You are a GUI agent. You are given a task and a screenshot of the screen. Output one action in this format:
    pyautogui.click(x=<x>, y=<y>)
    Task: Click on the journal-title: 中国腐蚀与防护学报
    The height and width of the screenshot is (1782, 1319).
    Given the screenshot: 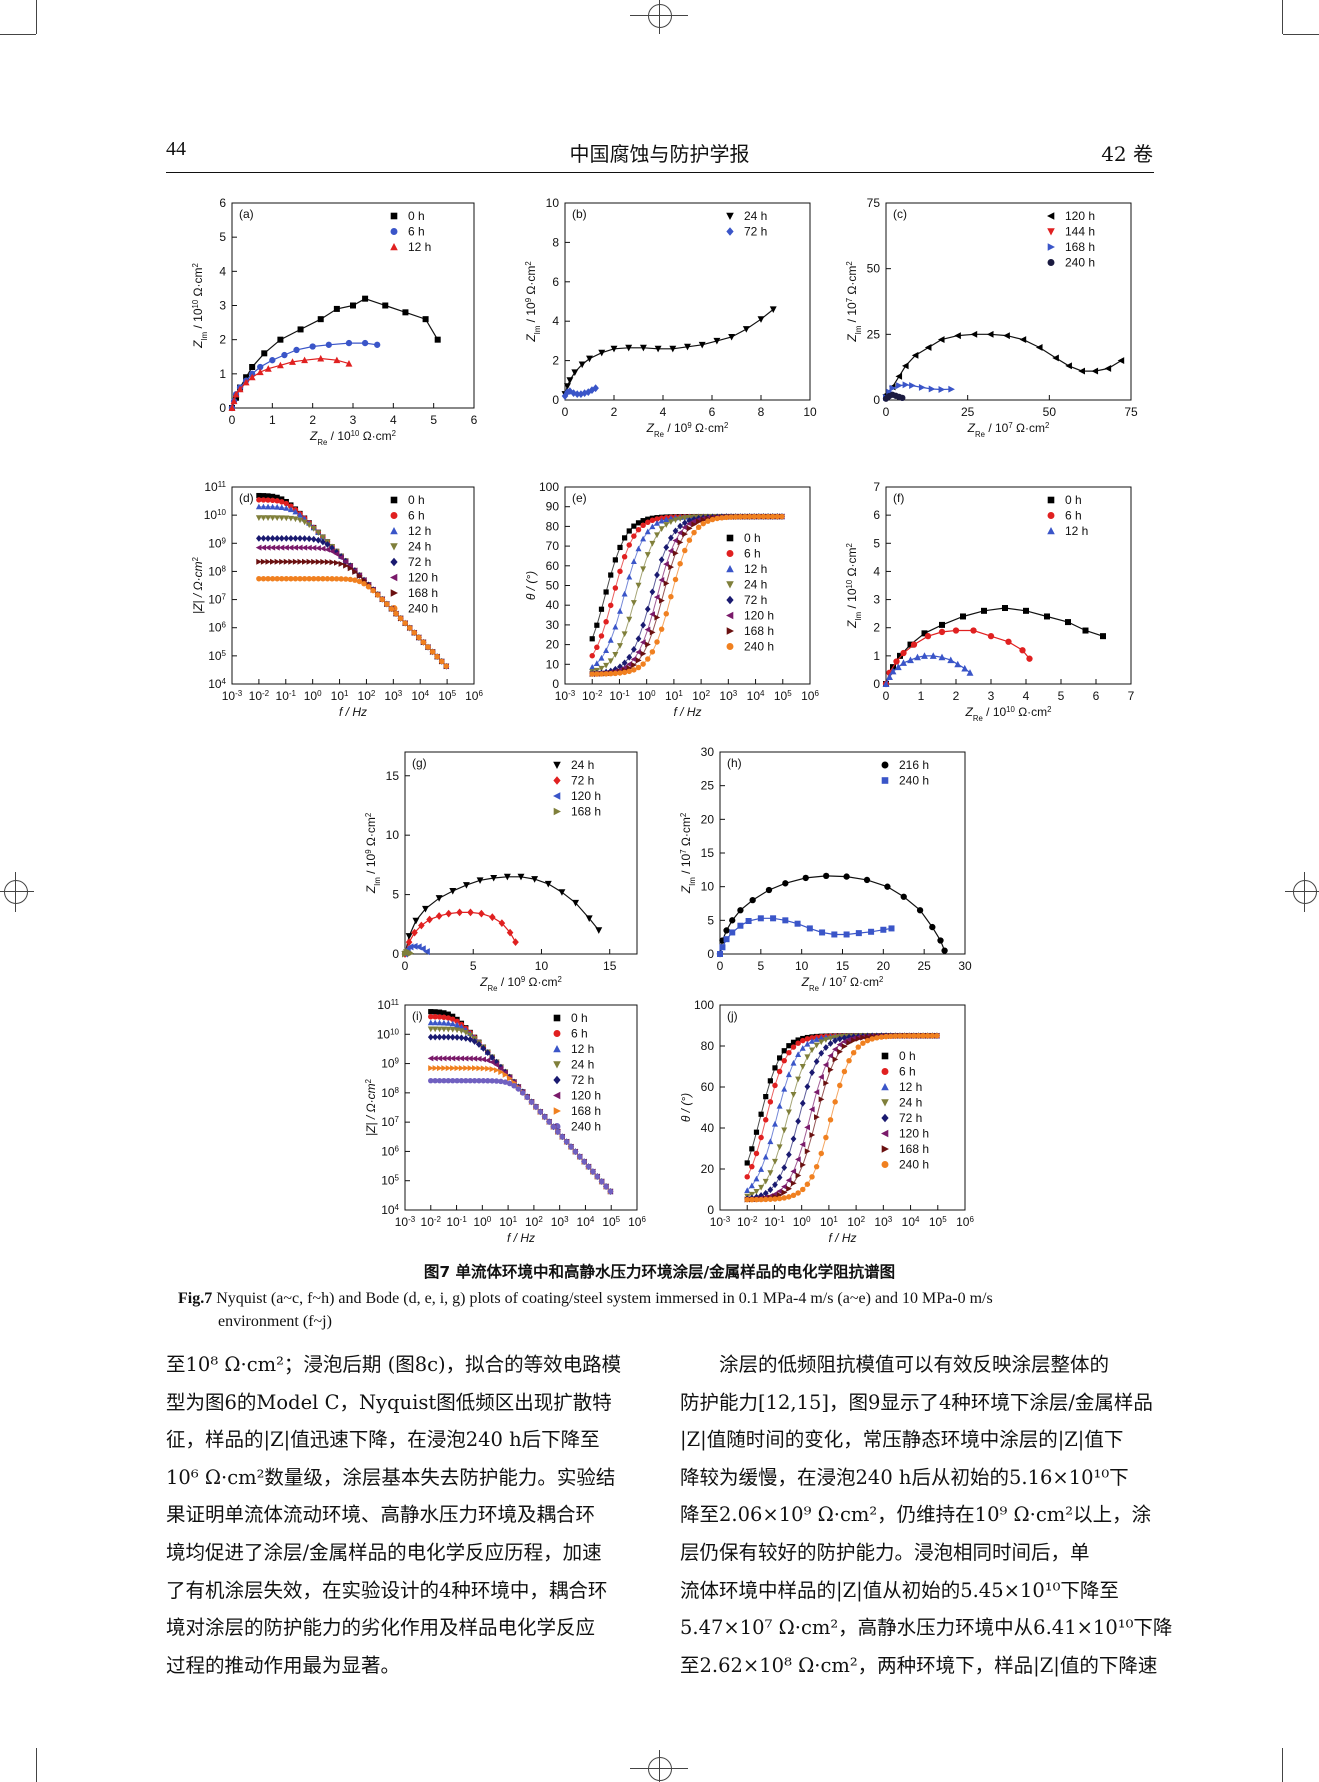 What is the action you would take?
    pyautogui.click(x=659, y=154)
    